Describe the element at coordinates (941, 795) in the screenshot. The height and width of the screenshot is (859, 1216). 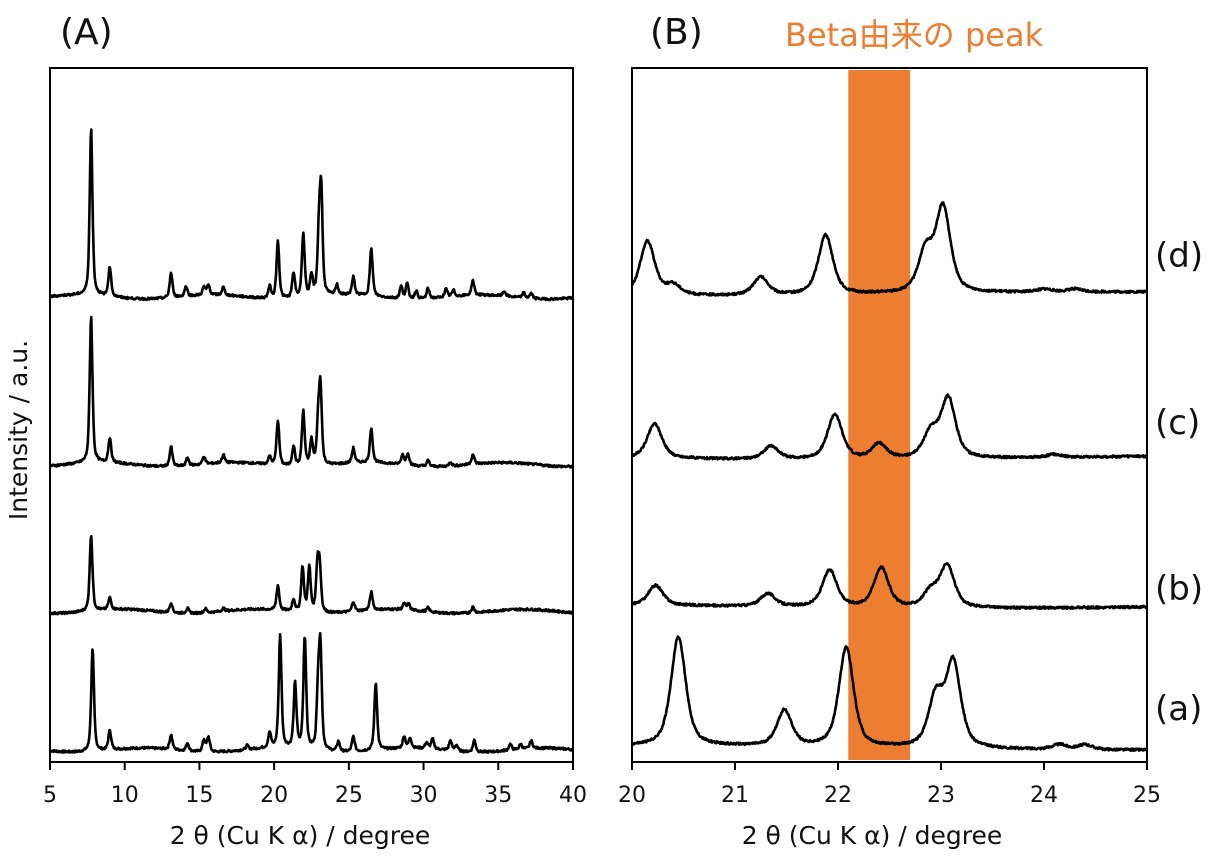
I see `x-tick-label: 23` at that location.